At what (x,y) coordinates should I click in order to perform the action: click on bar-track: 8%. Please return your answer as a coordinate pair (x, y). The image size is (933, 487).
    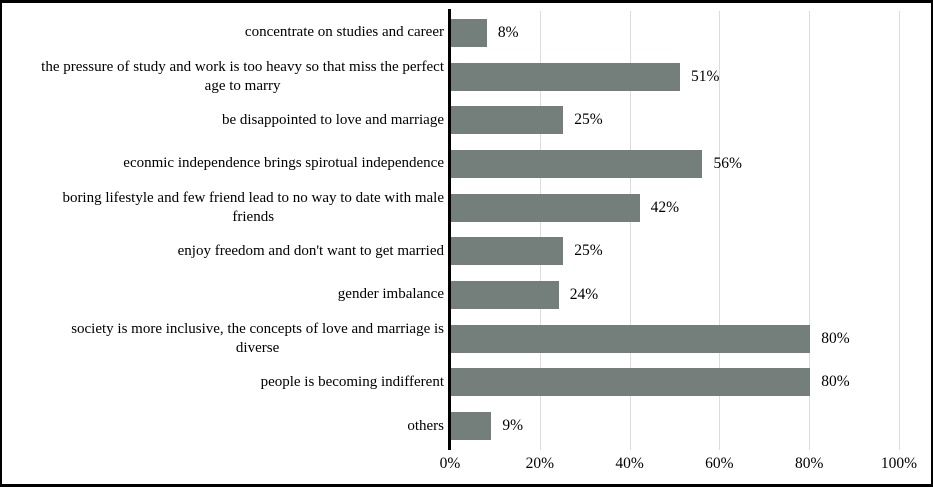
    Looking at the image, I should click on (674, 33).